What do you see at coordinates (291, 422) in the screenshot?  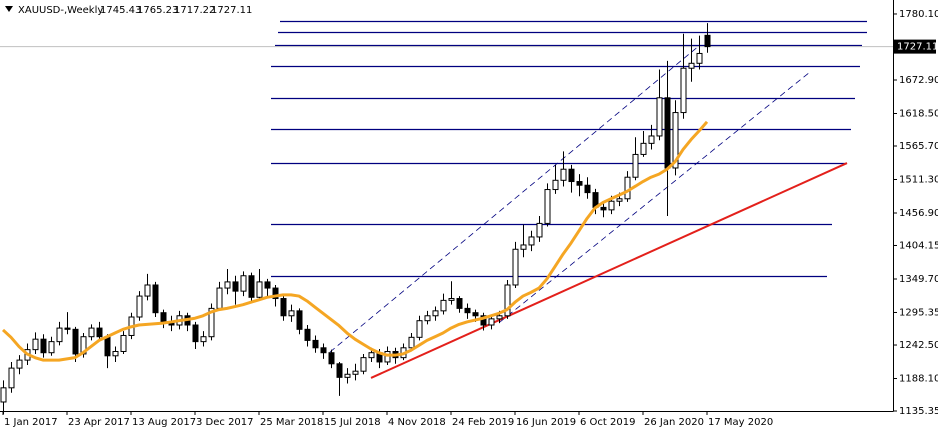 I see `x-tick-label: 25 Mar 2018` at bounding box center [291, 422].